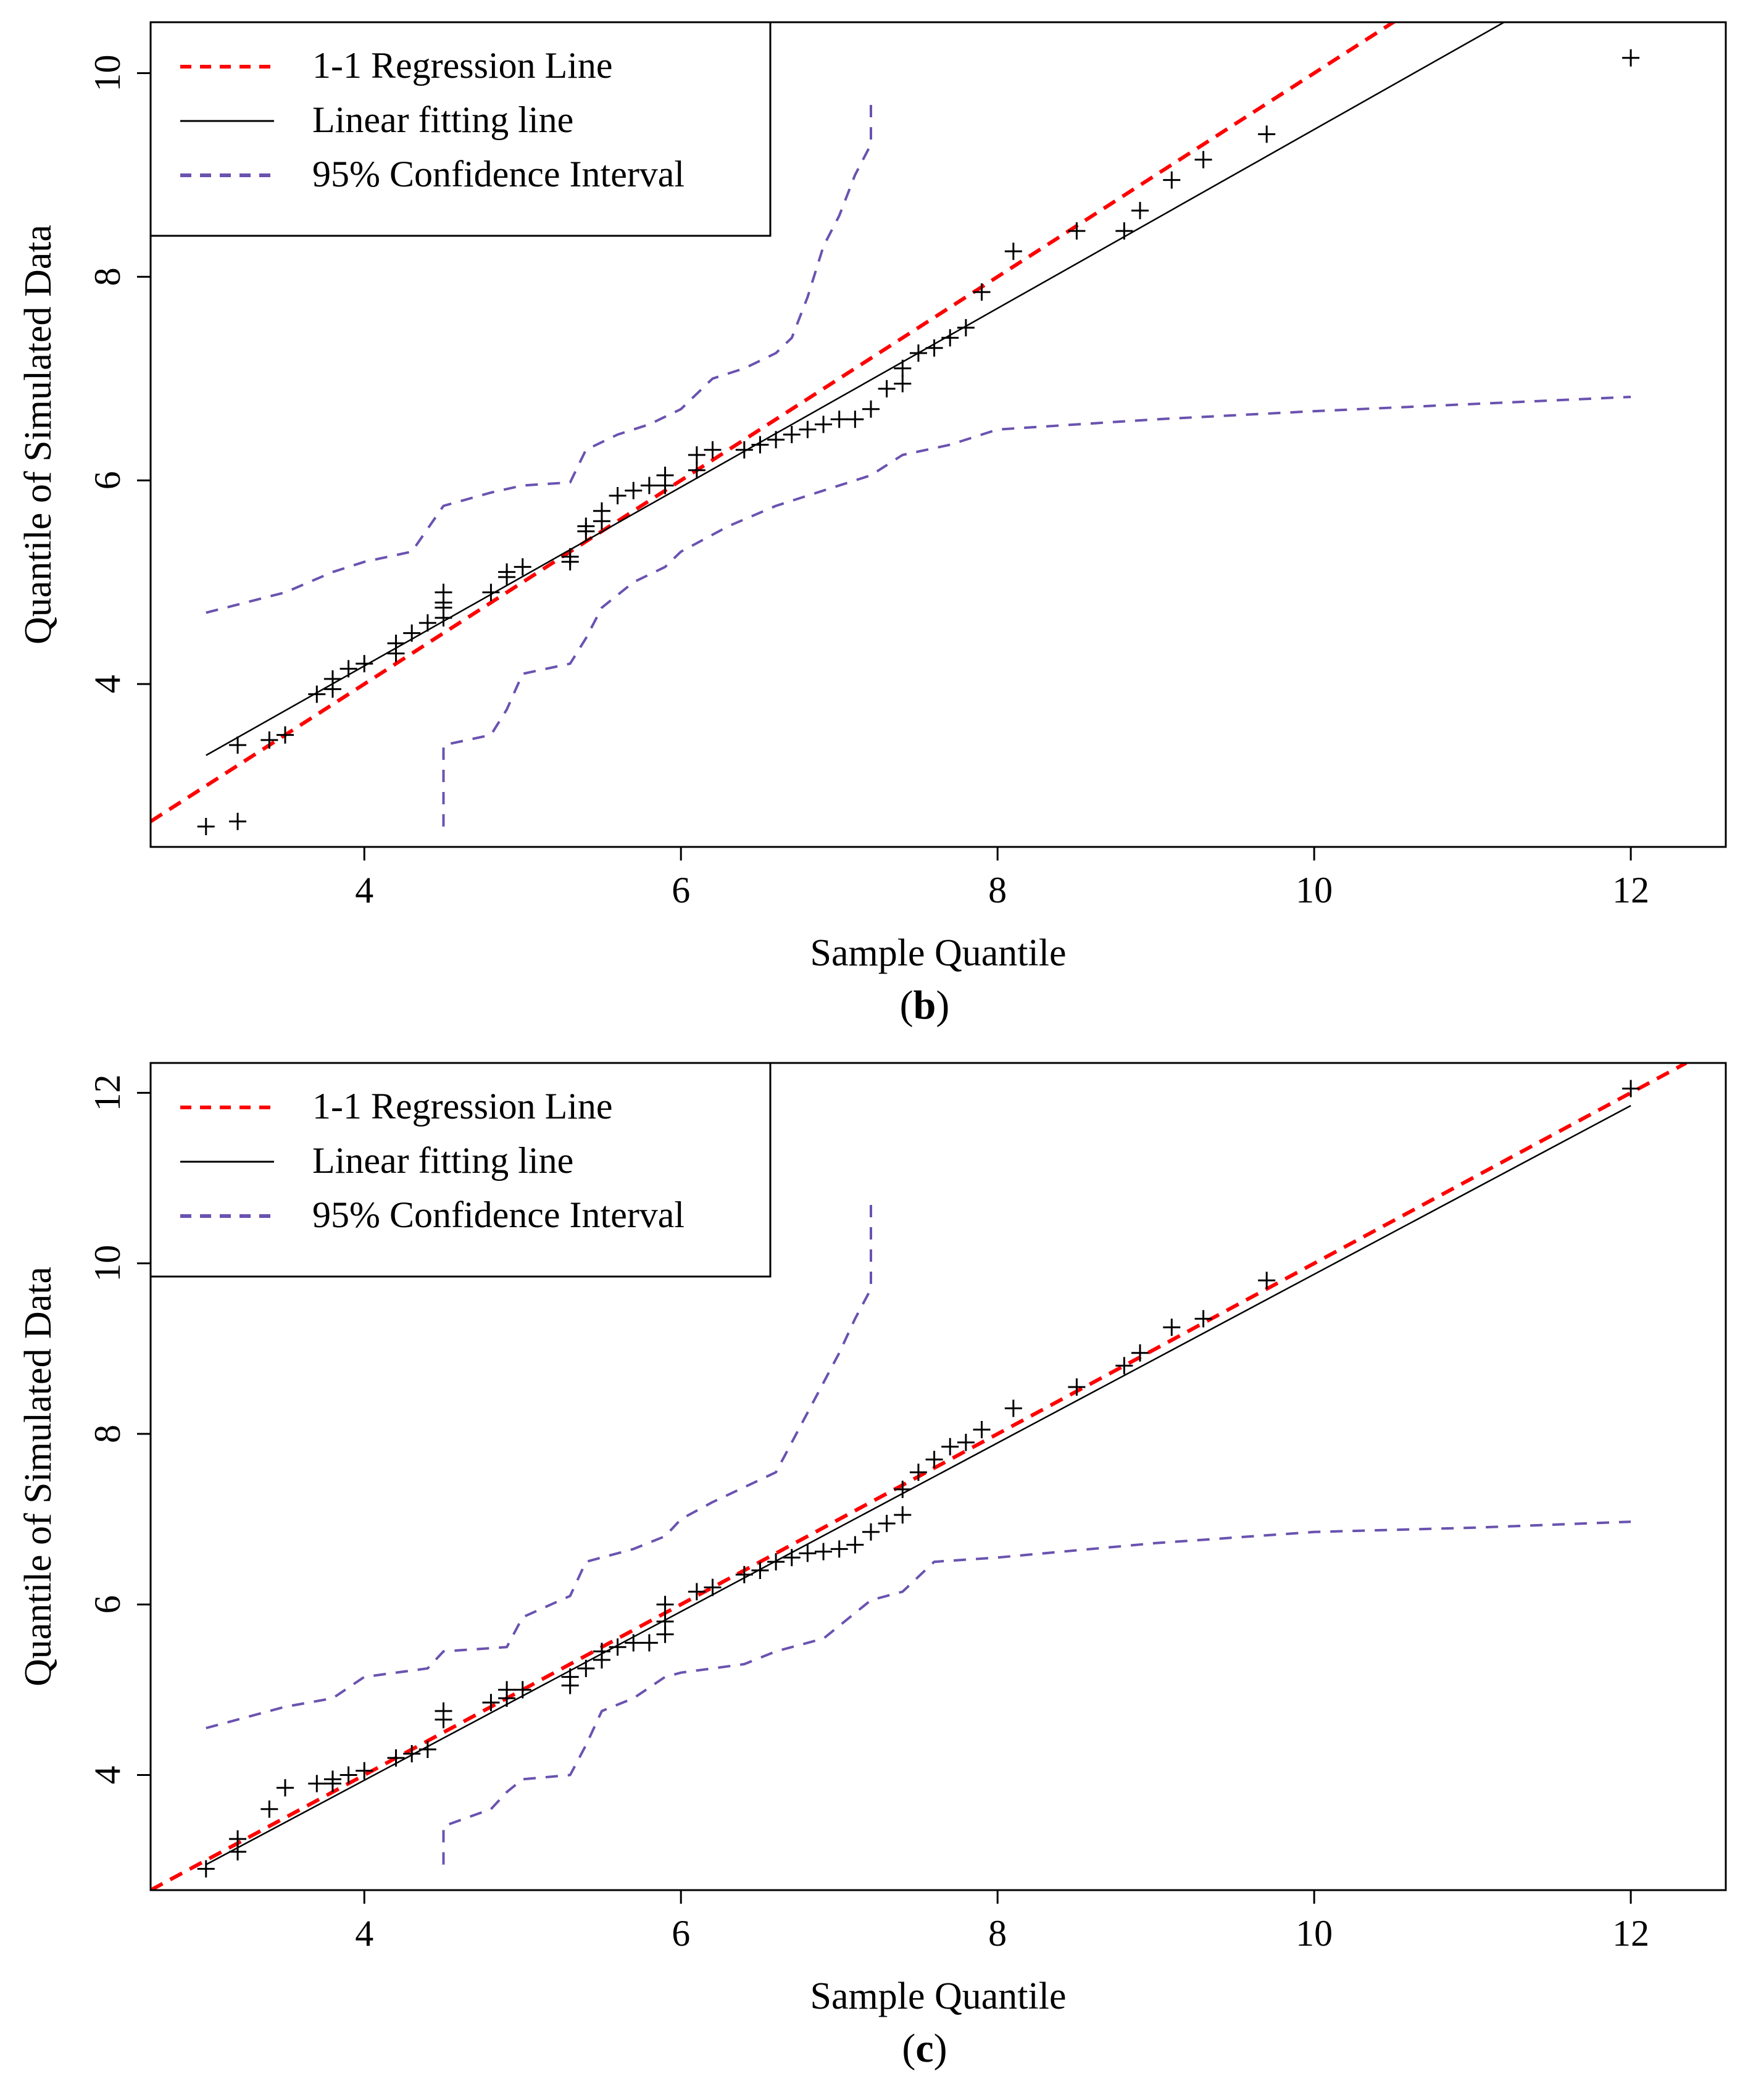 The image size is (1748, 2100). Describe the element at coordinates (539, 359) in the screenshot. I see `confidence-interval-upper` at that location.